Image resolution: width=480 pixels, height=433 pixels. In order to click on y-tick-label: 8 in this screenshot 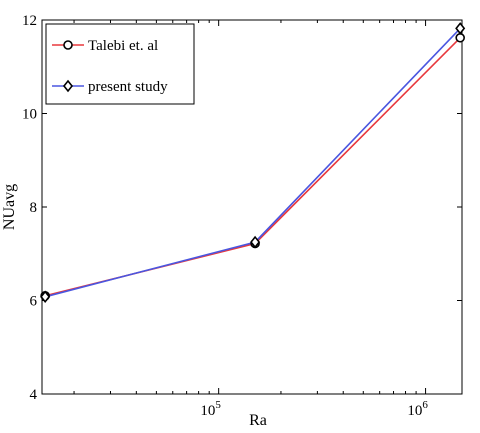, I will do `click(34, 208)`.